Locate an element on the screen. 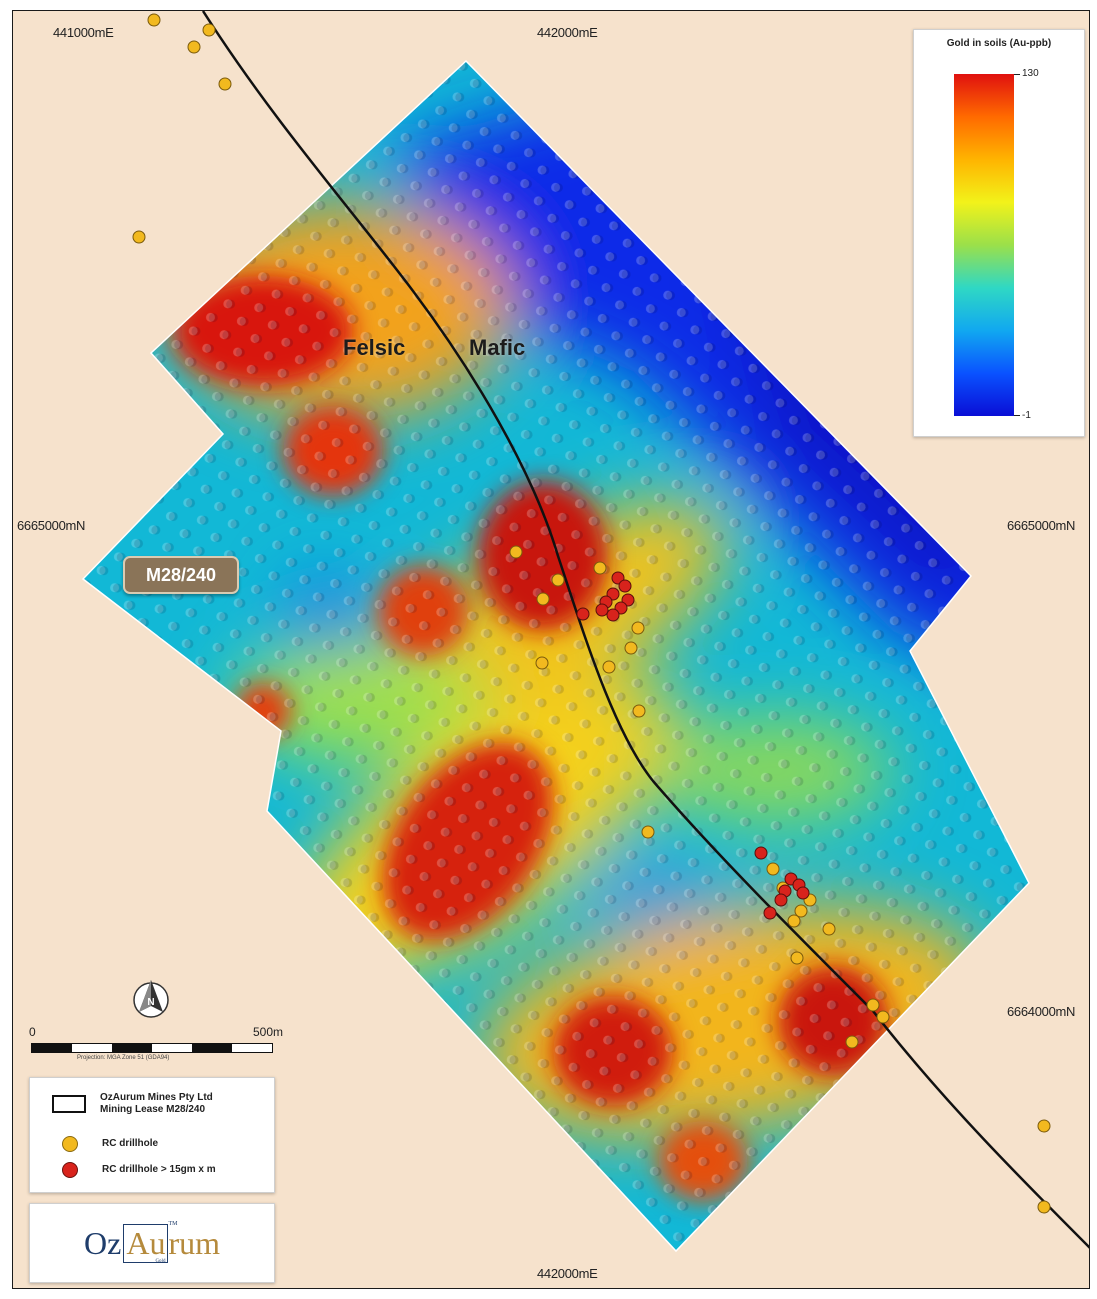 The image size is (1097, 1299). ozaurum-logo: Oz Au TM Gold rum is located at coordinates (152, 1243).